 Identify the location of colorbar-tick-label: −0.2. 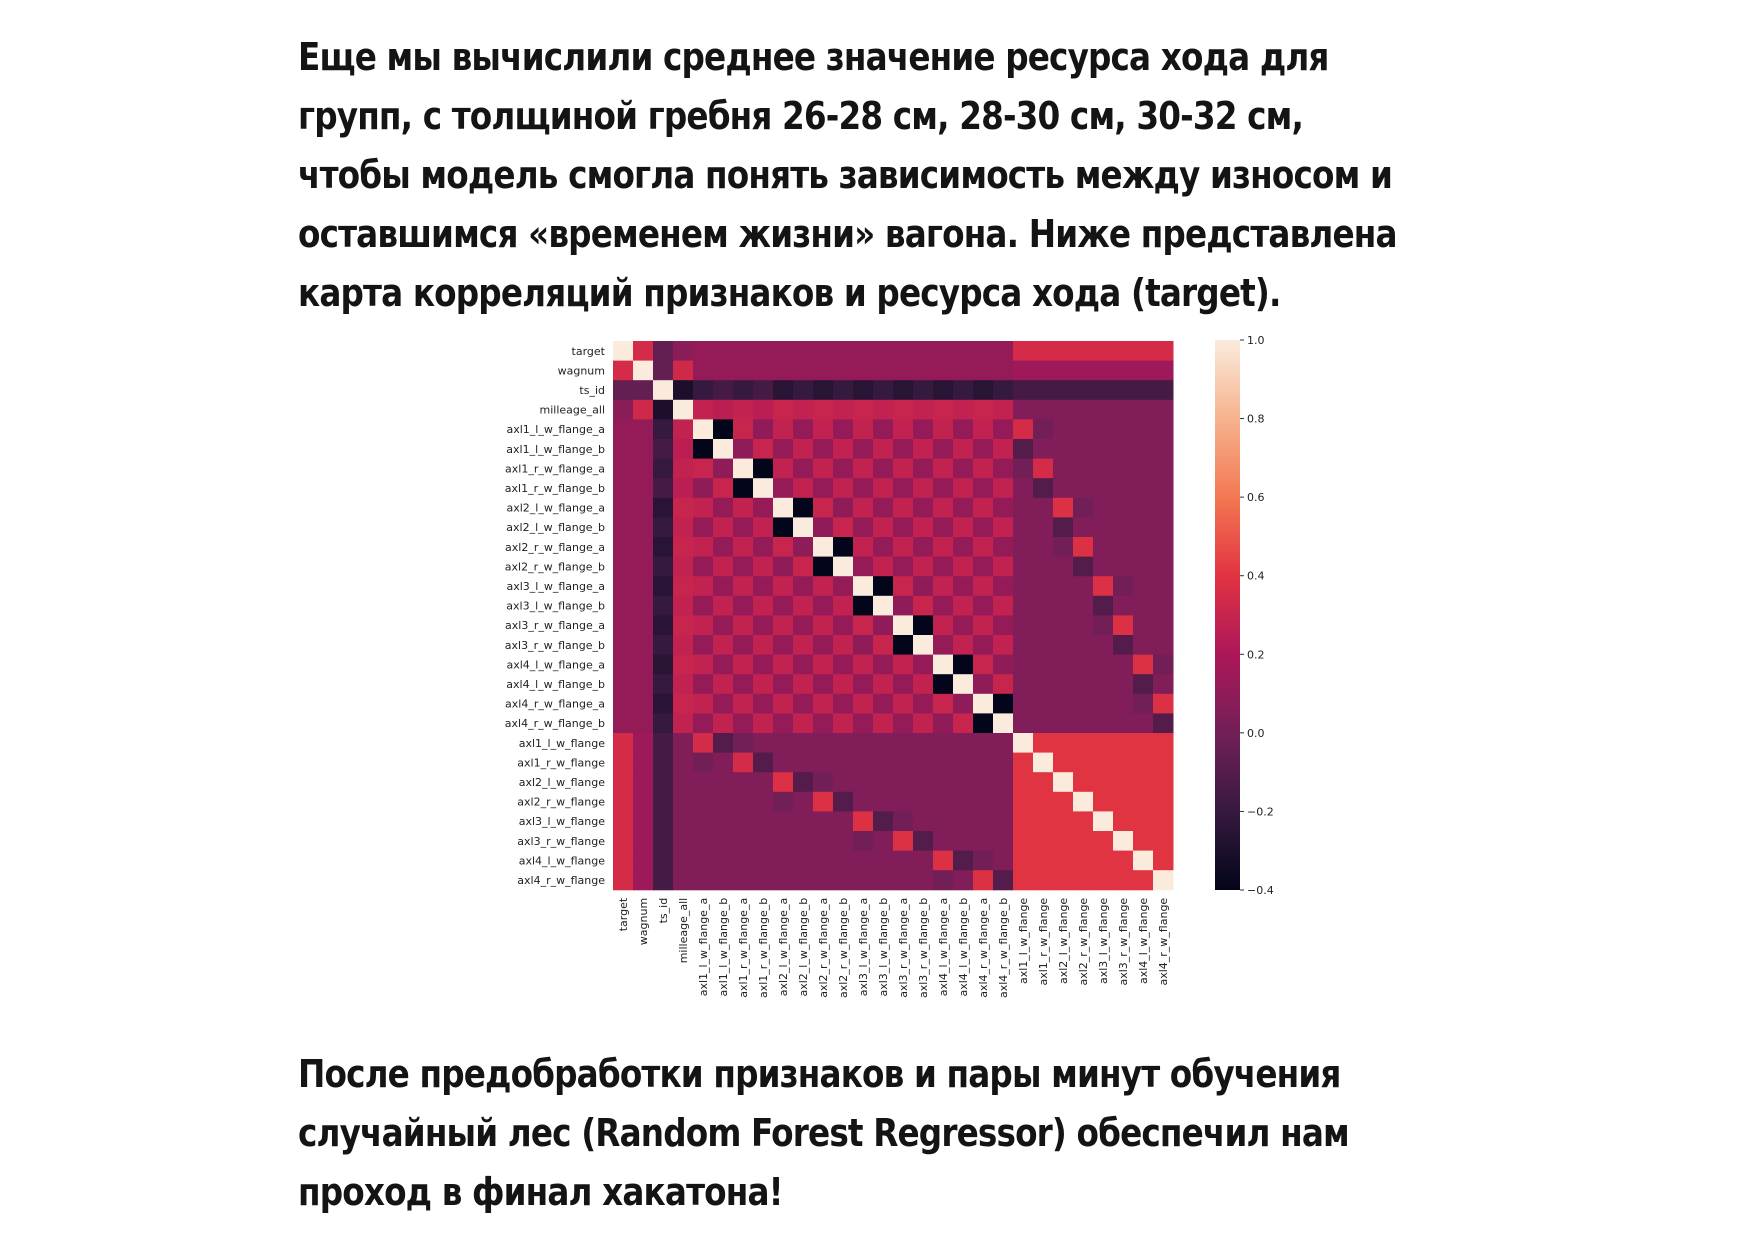
(1260, 811).